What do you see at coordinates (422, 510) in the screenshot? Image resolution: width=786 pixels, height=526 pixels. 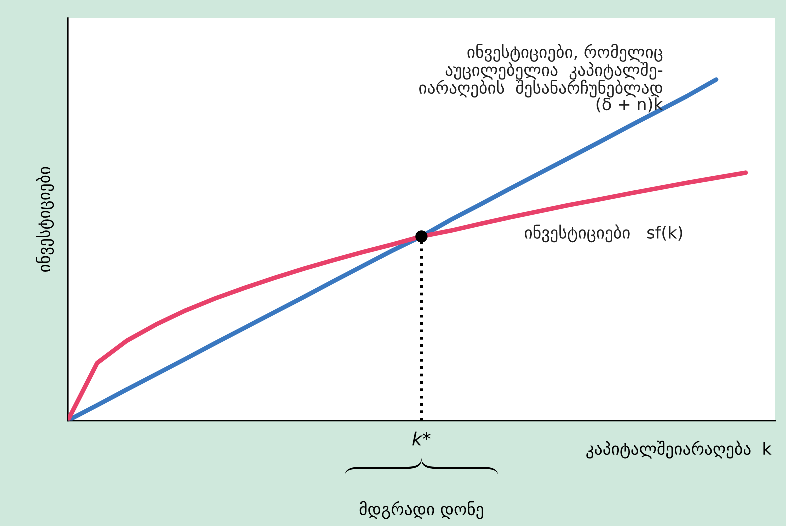 I see `text: მდგრადი დონე` at bounding box center [422, 510].